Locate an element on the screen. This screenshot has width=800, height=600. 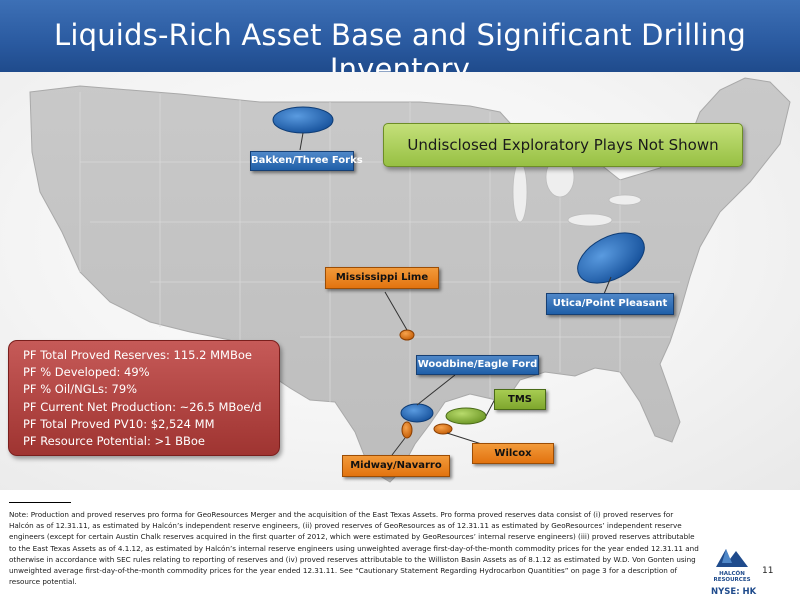
stat-percent-developed: PF % Developed: 49% is located at coordinates (86, 372).